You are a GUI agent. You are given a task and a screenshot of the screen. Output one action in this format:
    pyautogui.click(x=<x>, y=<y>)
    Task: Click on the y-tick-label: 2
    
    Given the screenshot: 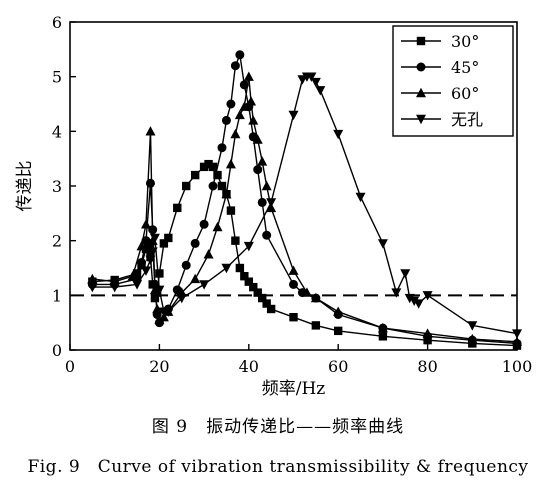 What is the action you would take?
    pyautogui.click(x=57, y=241)
    